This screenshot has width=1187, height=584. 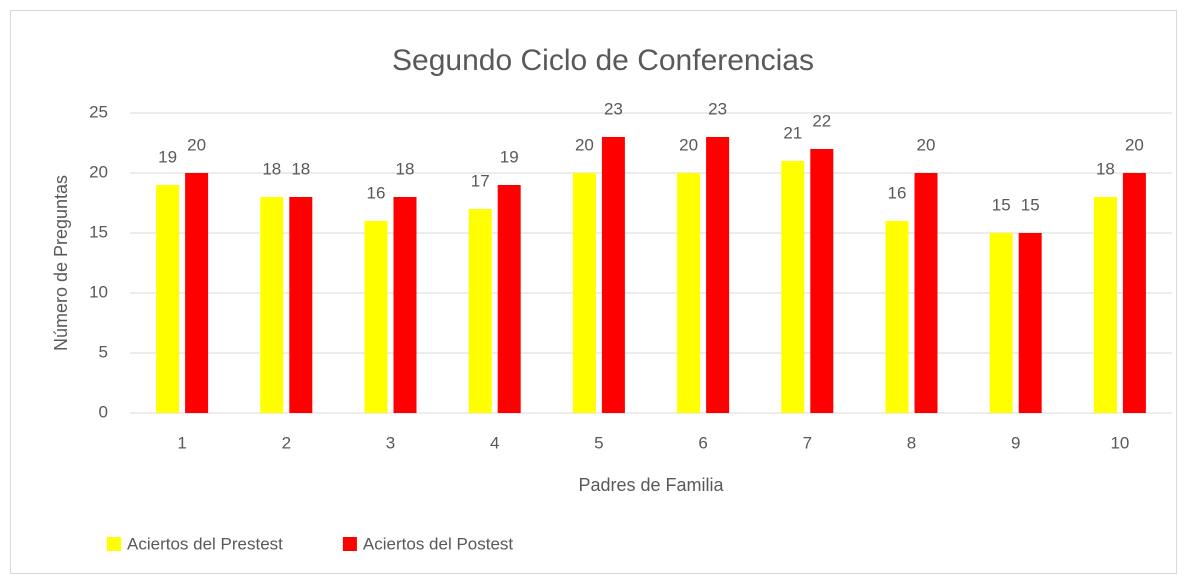 What do you see at coordinates (205, 543) in the screenshot?
I see `legend-label: Aciertos del Prestest` at bounding box center [205, 543].